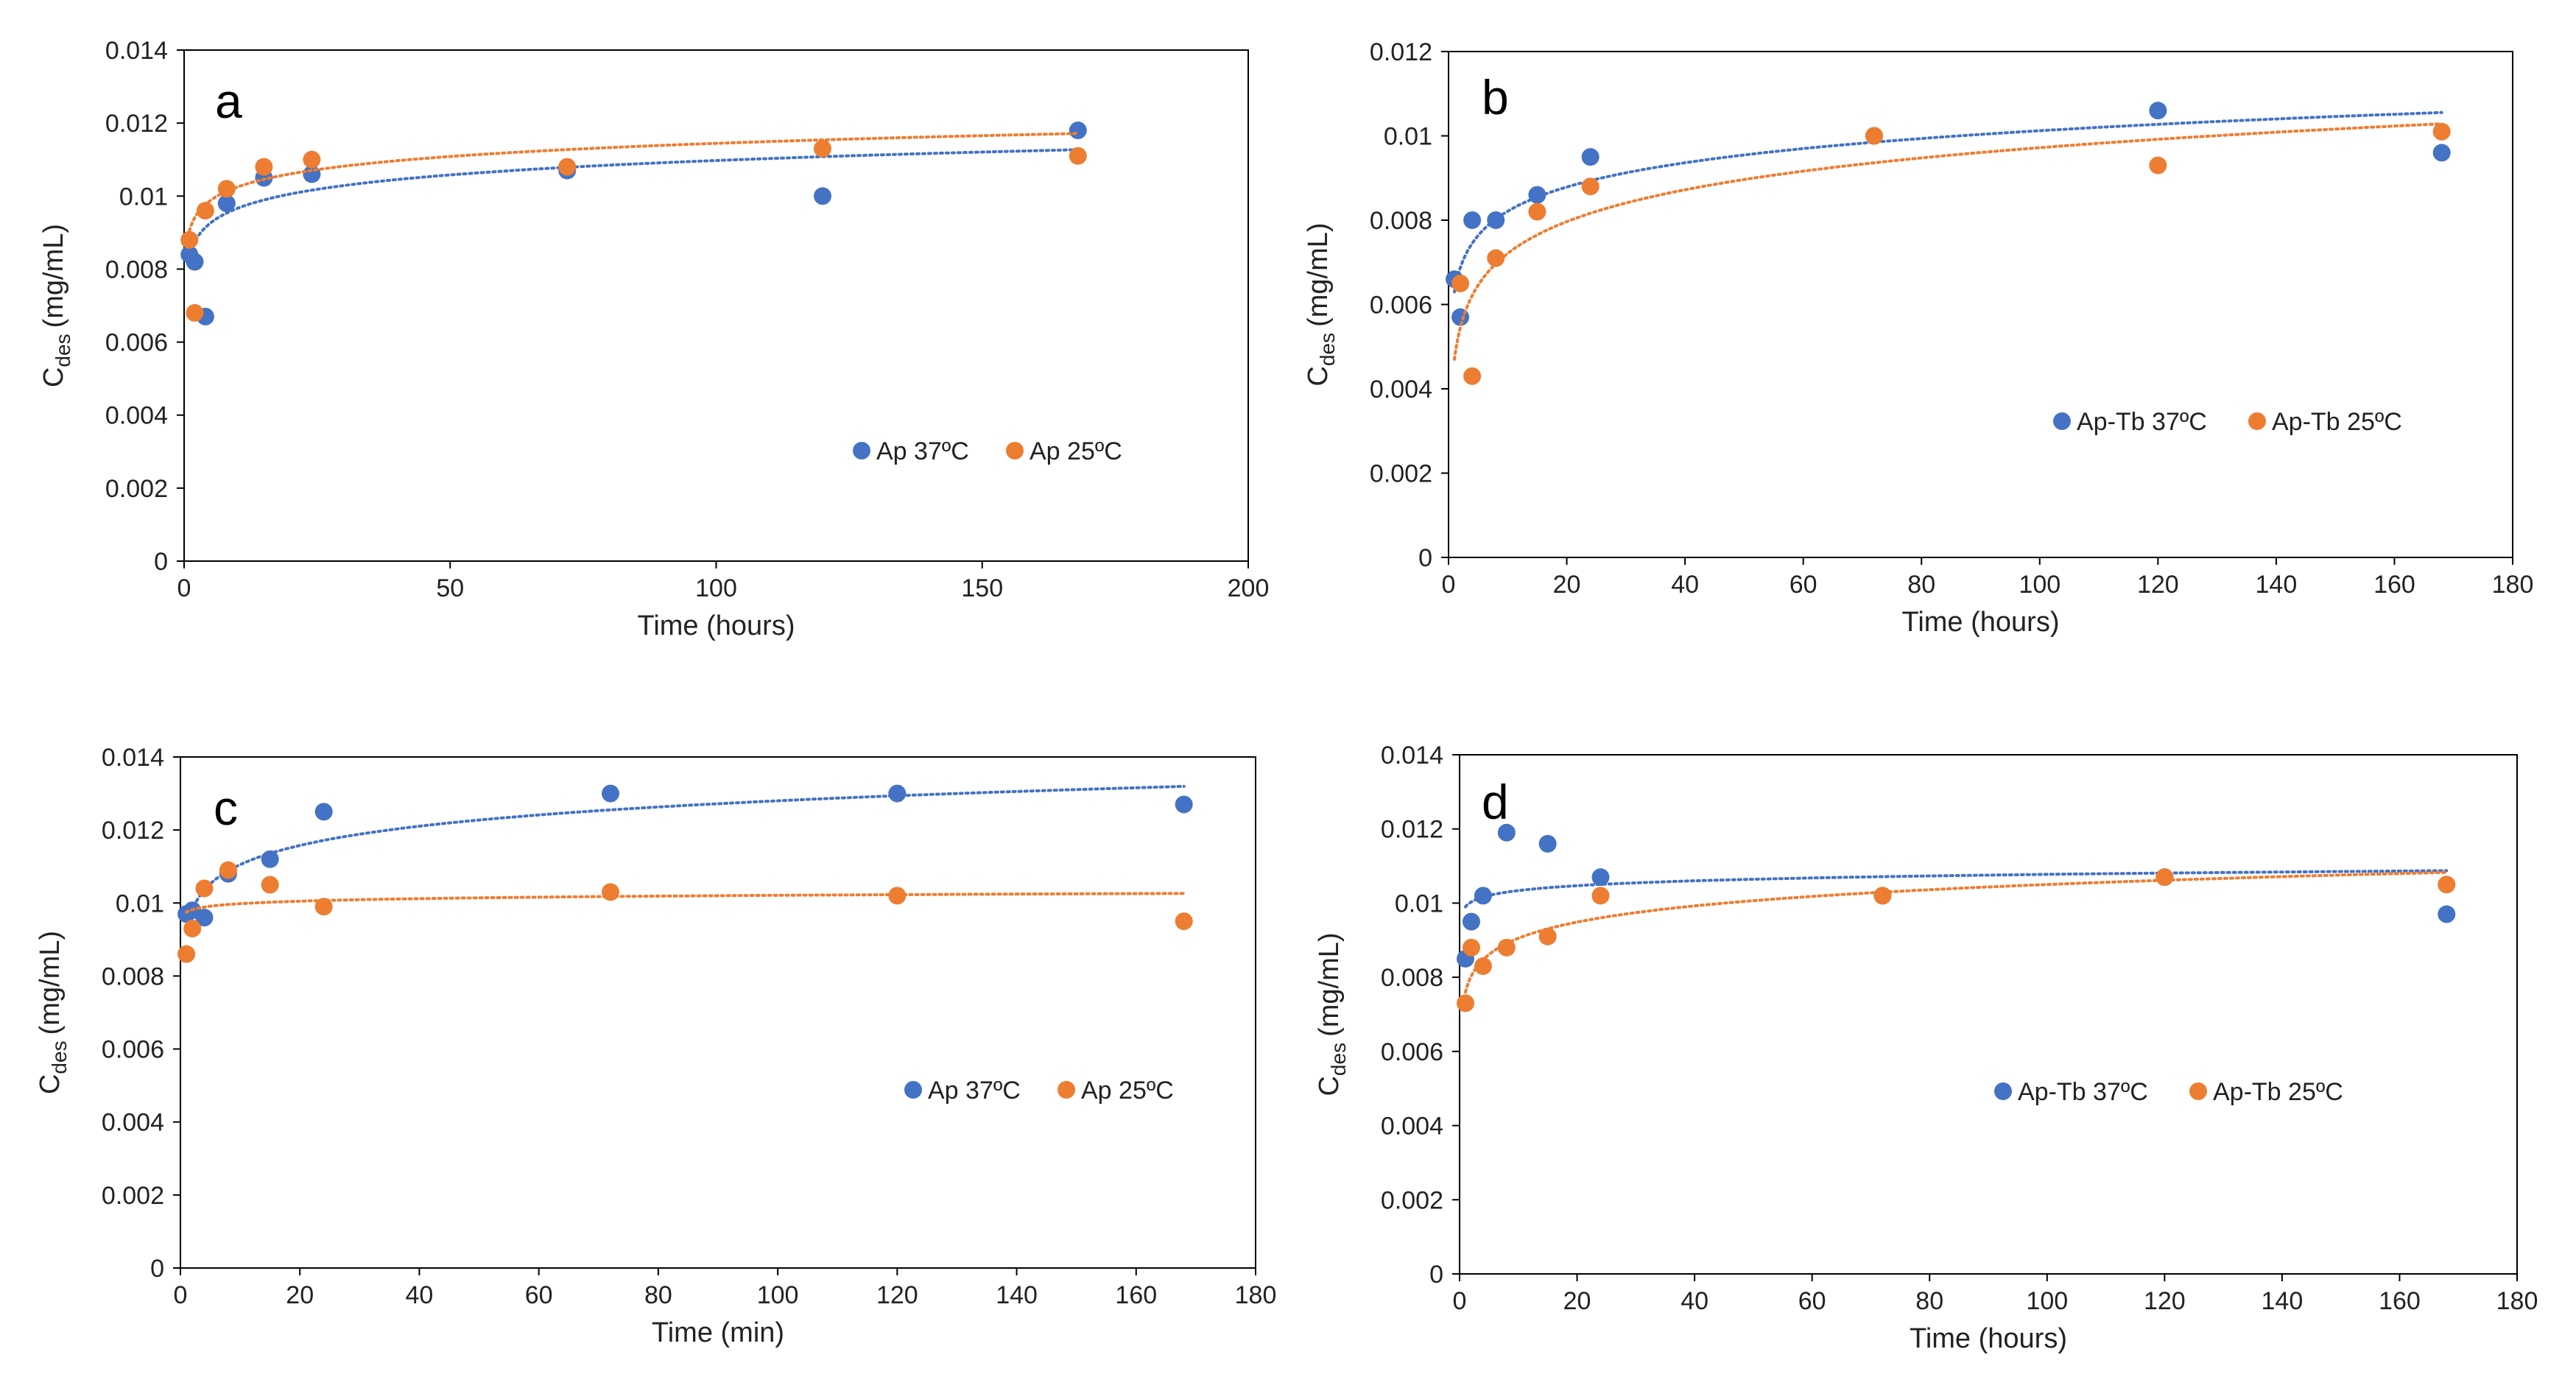 The image size is (2576, 1377). What do you see at coordinates (718, 1332) in the screenshot?
I see `x-axis-label: Time (min)` at bounding box center [718, 1332].